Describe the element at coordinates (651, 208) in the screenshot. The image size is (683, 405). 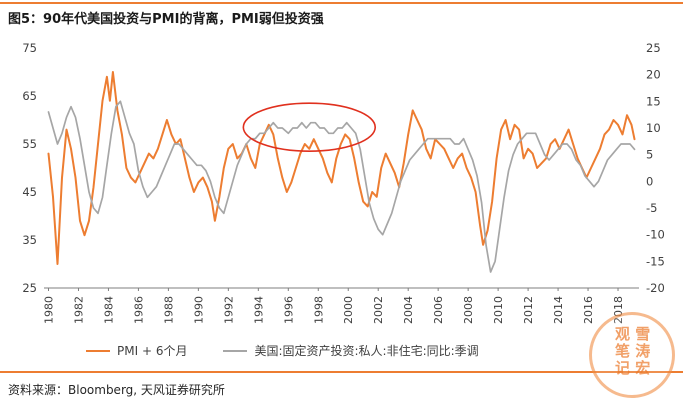
I see `svg-text: -5` at that location.